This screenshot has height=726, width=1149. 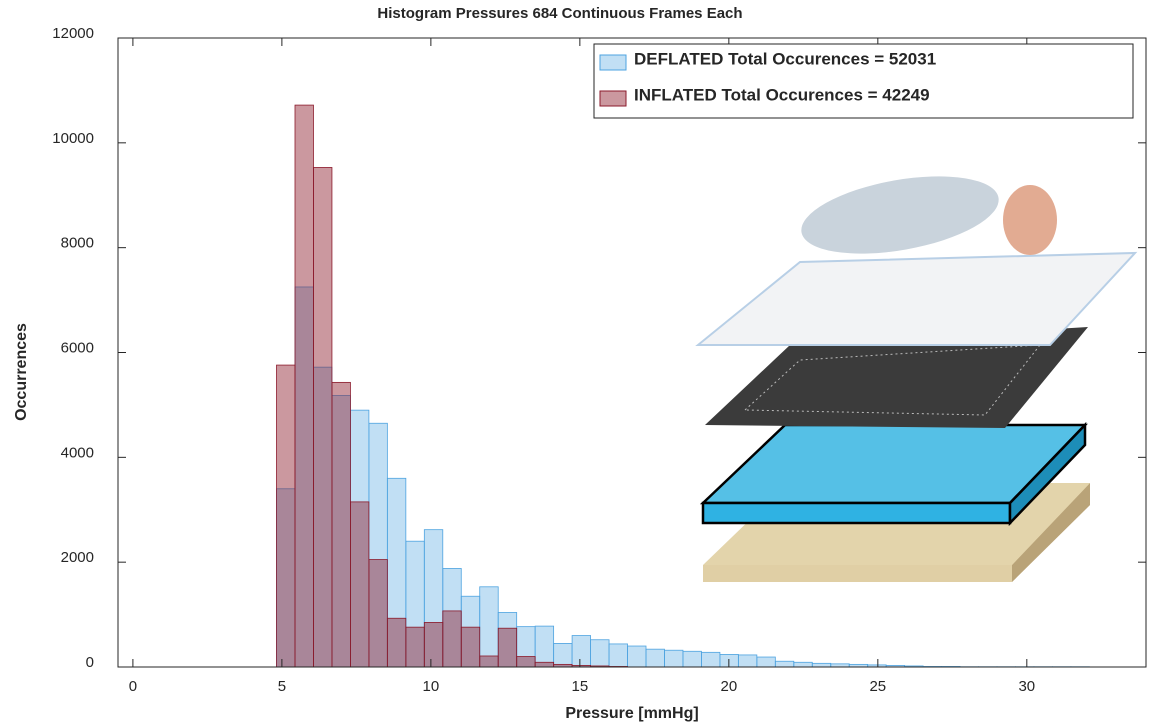 What do you see at coordinates (21, 372) in the screenshot?
I see `y-axis-label: Occurrences` at bounding box center [21, 372].